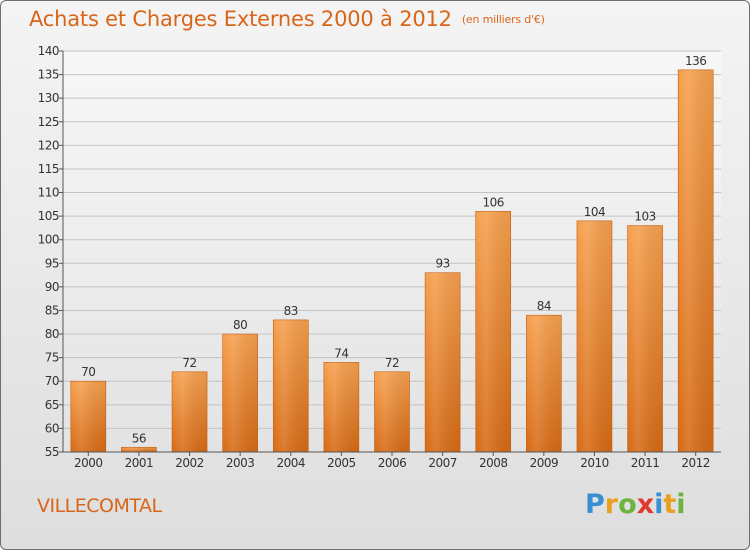 Image resolution: width=750 pixels, height=550 pixels. What do you see at coordinates (594, 463) in the screenshot?
I see `x-tick-label-2010: 2010` at bounding box center [594, 463].